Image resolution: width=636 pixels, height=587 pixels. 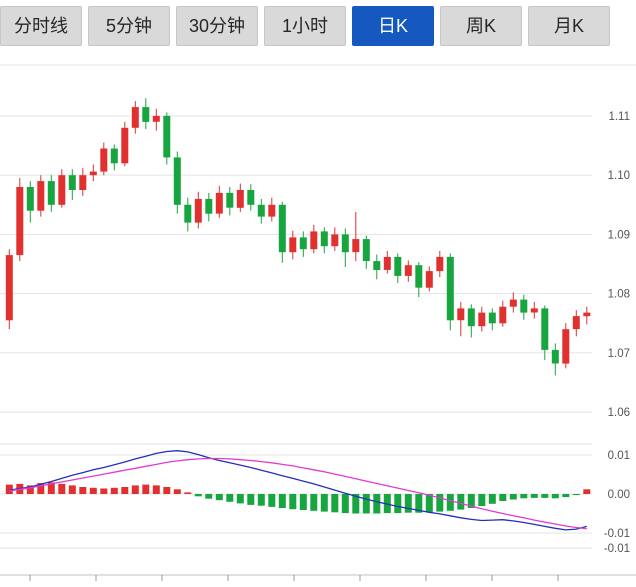 I want to click on svg-text: 1.07, so click(x=619, y=354).